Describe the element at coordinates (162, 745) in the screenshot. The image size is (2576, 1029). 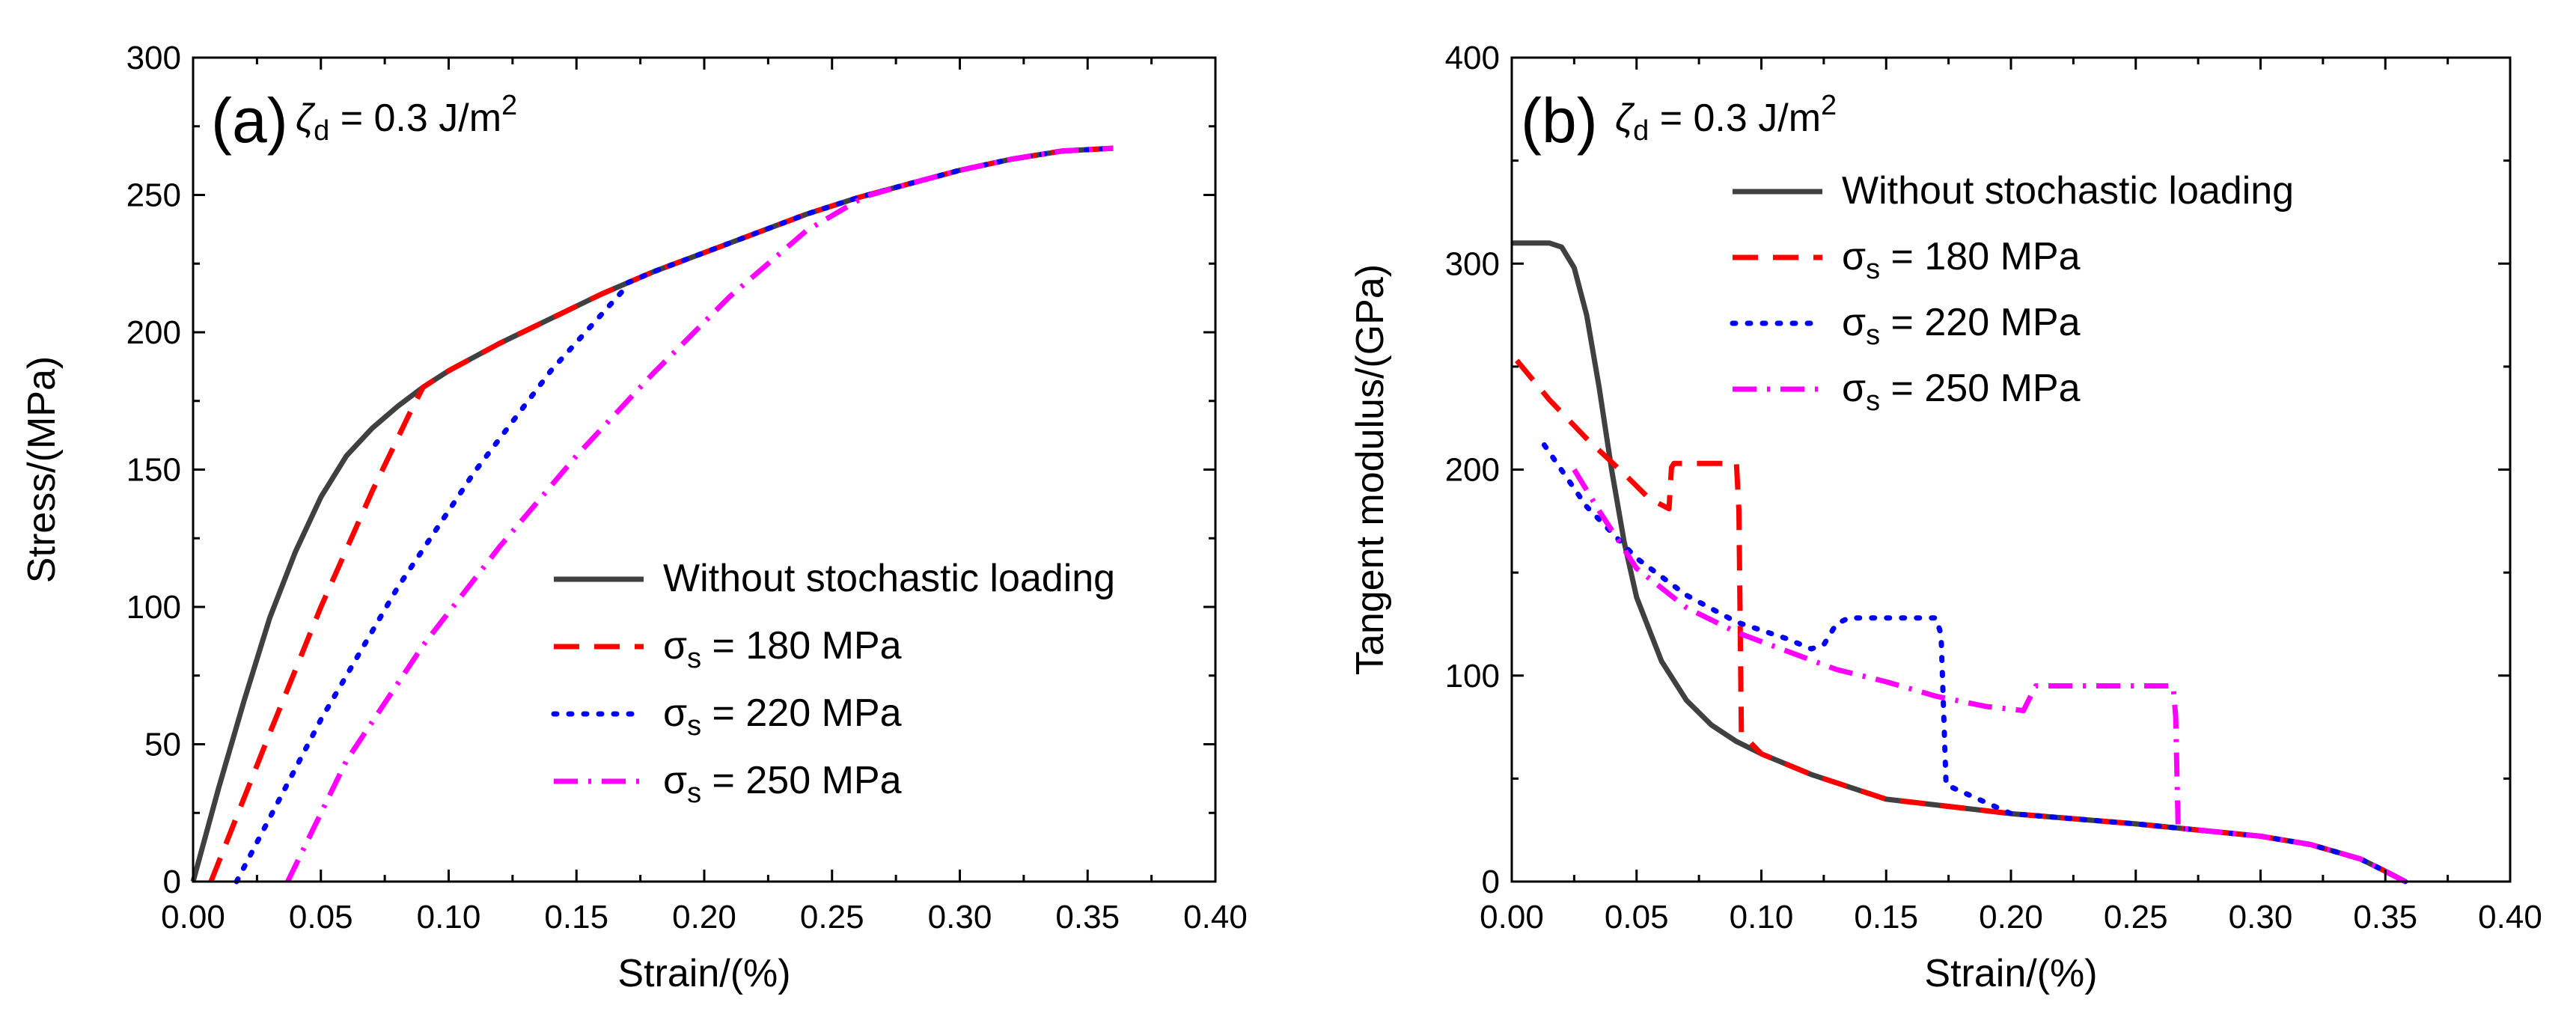
I see `y-tick-label: 50` at that location.